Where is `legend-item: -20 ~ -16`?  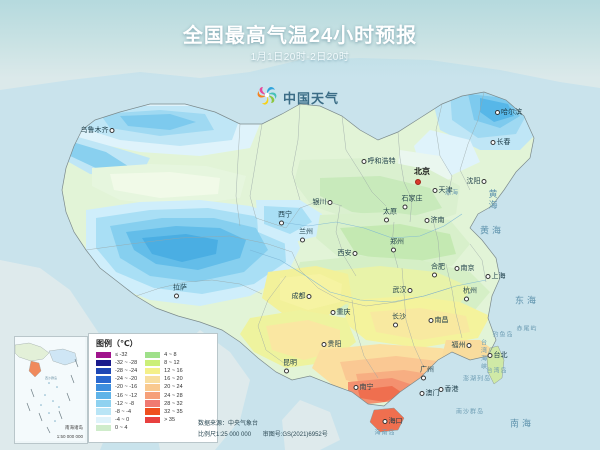 legend-item: -20 ~ -16 is located at coordinates (116, 387).